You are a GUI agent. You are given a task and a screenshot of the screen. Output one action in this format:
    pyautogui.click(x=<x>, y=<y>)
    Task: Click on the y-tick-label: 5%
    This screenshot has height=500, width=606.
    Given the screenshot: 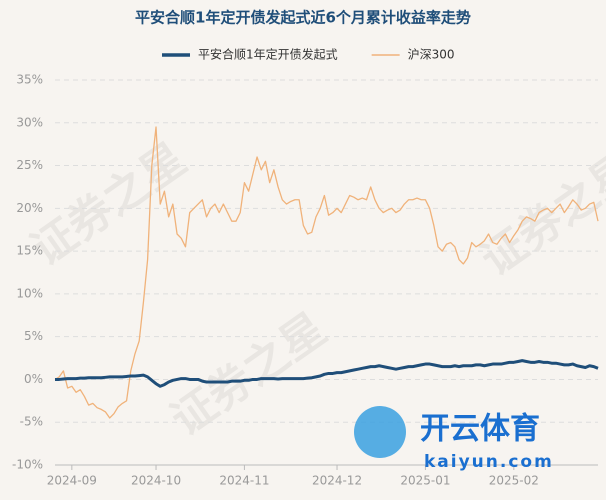 What is the action you would take?
    pyautogui.click(x=33, y=336)
    